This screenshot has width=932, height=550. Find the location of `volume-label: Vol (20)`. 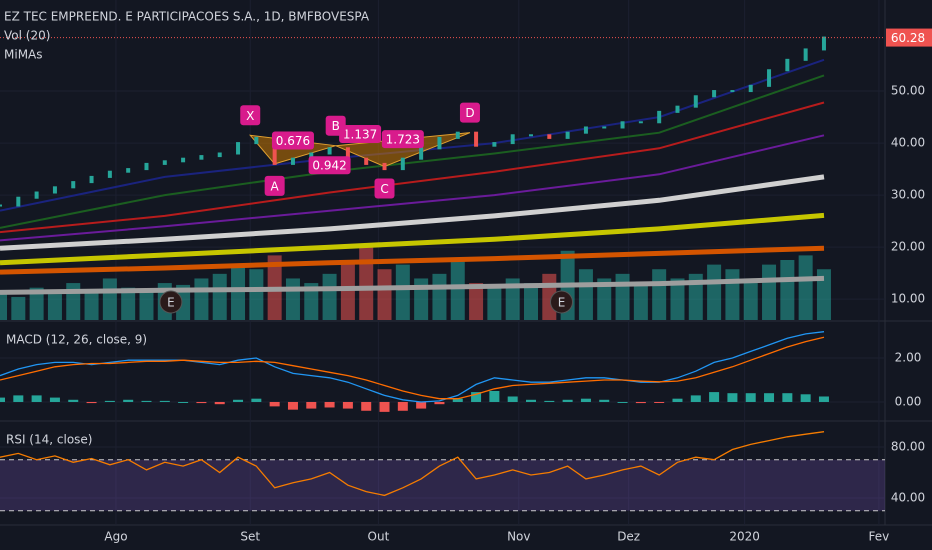

volume-label: Vol (20) is located at coordinates (27, 36).